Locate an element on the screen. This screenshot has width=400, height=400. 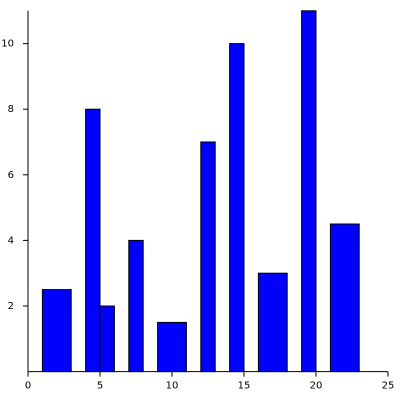
x-tick-label: 15 is located at coordinates (244, 386).